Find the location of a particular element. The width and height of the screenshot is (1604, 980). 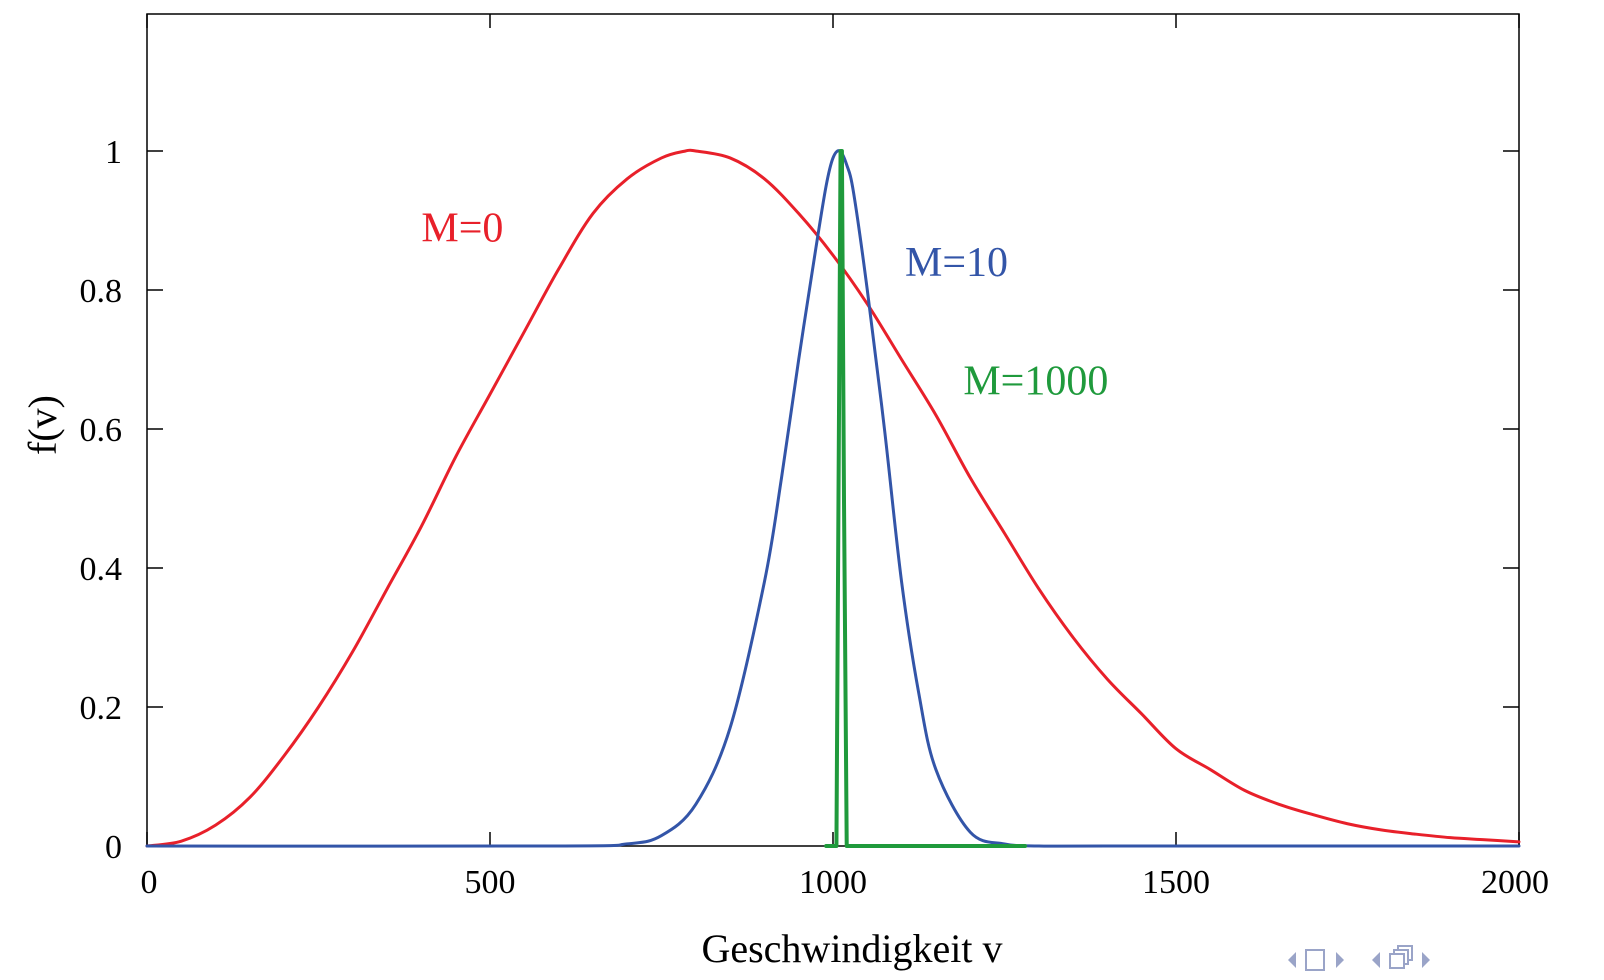

x-tick-label: 2000 is located at coordinates (1515, 882).